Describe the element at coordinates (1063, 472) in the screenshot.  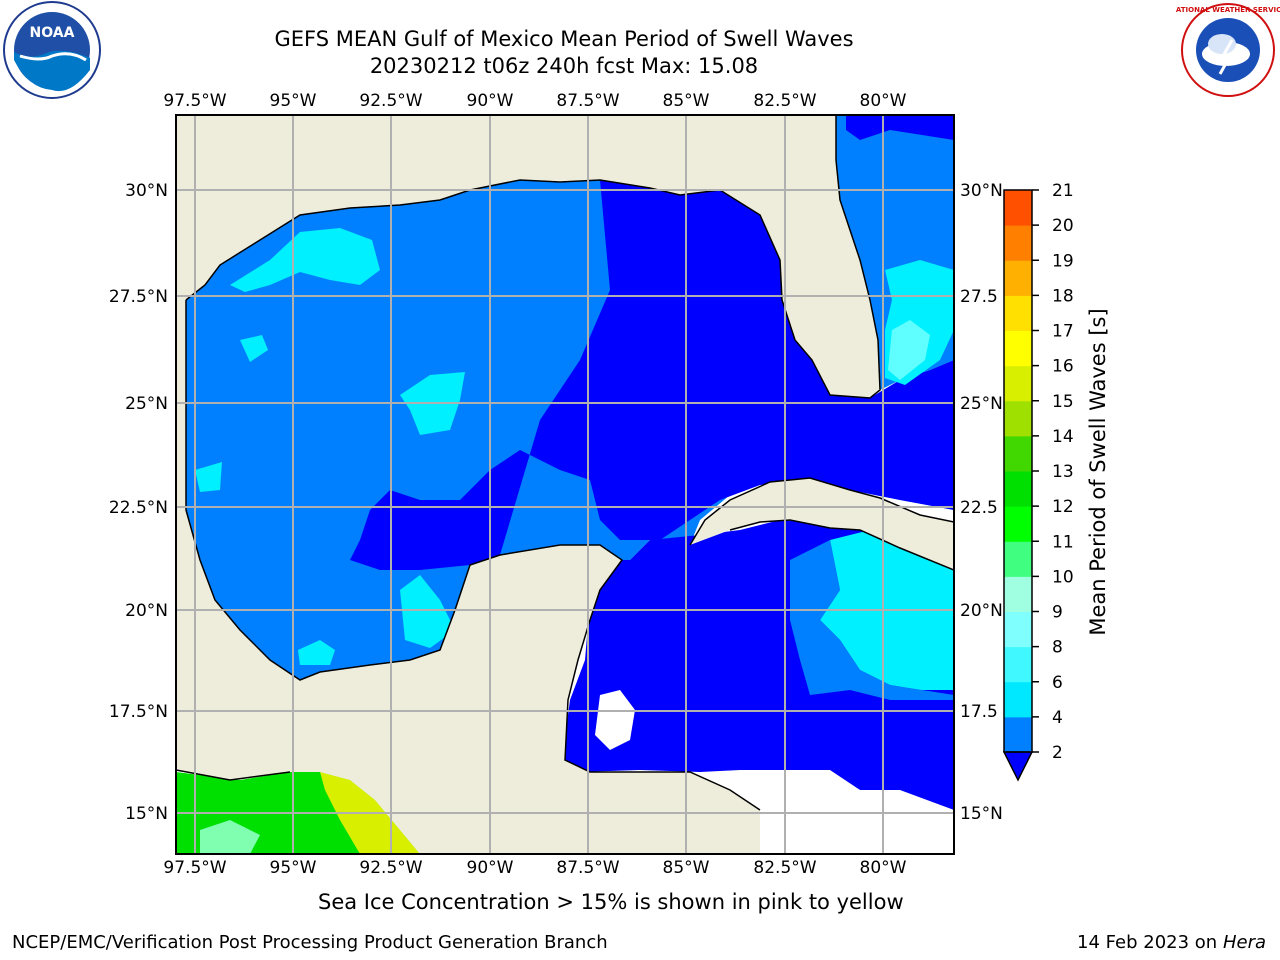
I see `colorbar-tick-label: 13` at that location.